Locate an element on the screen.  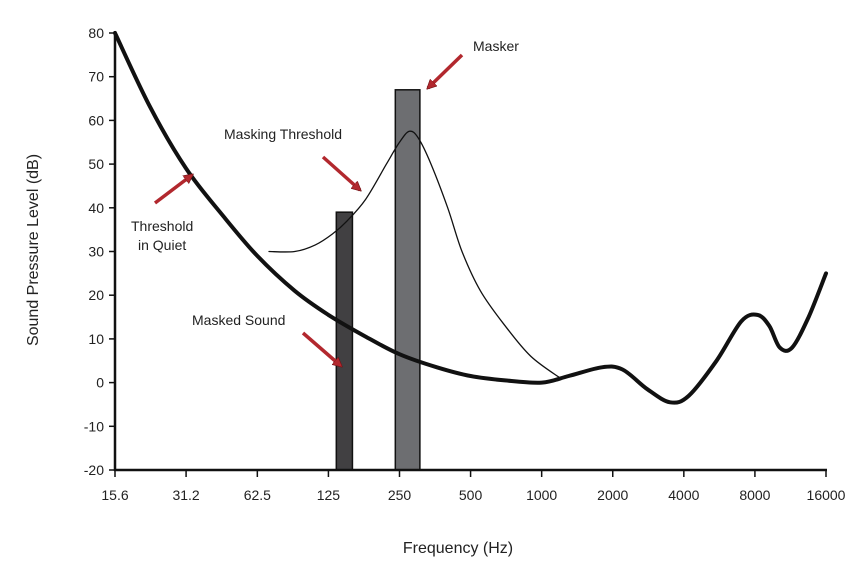
y-axis-ticks: -20 -10 0 10 20 30 40 50 60 70 80 is located at coordinates (99, 251).